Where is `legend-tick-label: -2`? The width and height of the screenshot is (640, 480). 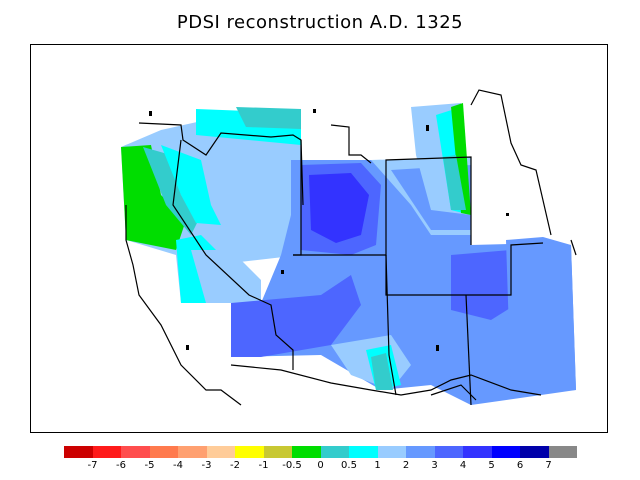 legend-tick-label: -2 is located at coordinates (235, 465).